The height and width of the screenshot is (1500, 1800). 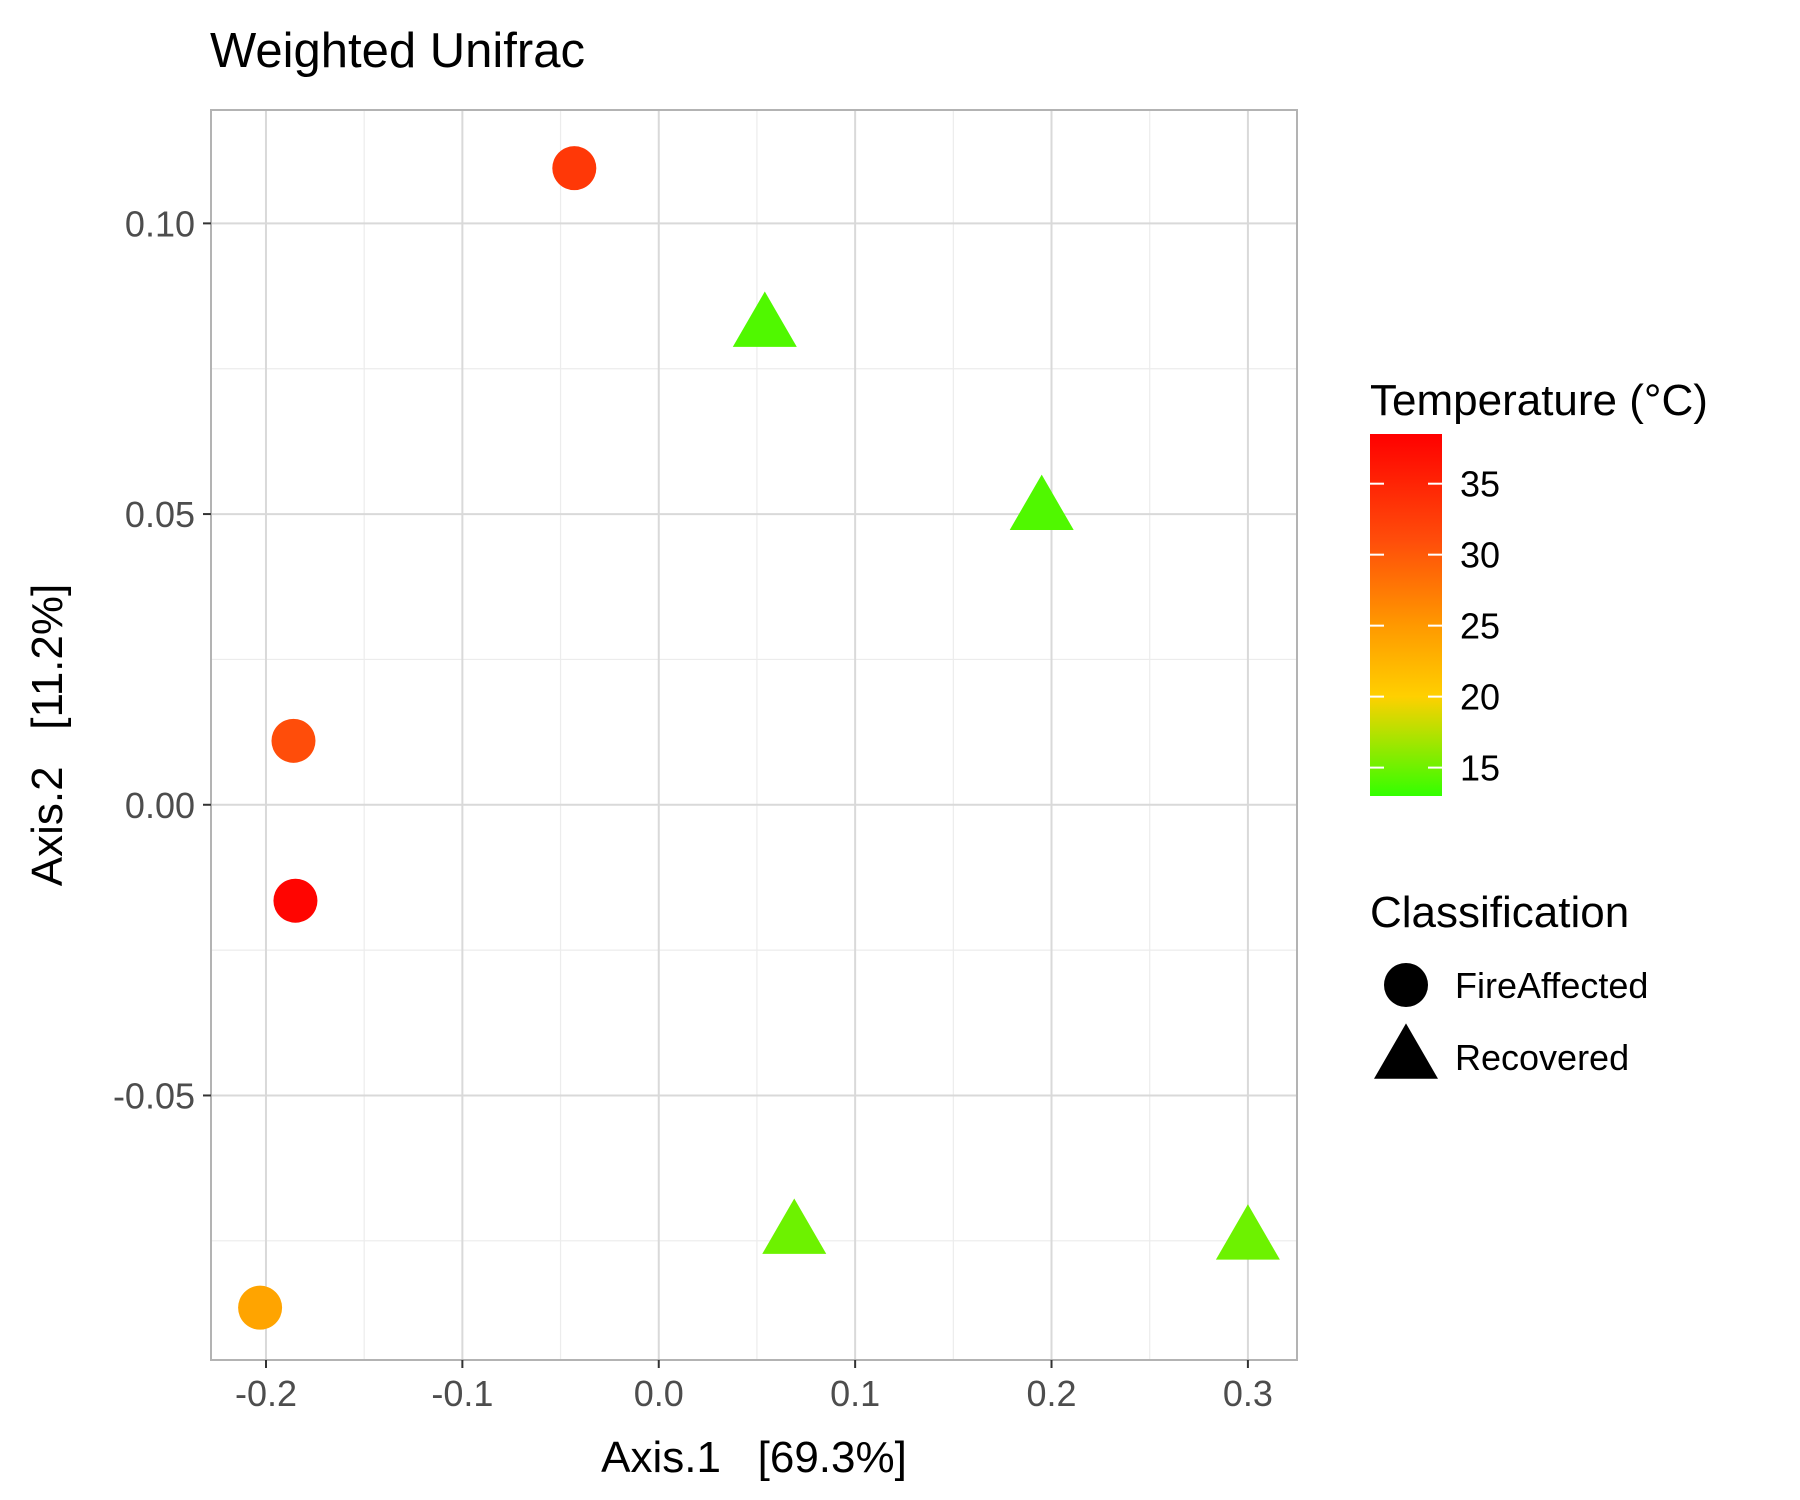 I want to click on classification-legend-label: Recovered, so click(x=1542, y=1057).